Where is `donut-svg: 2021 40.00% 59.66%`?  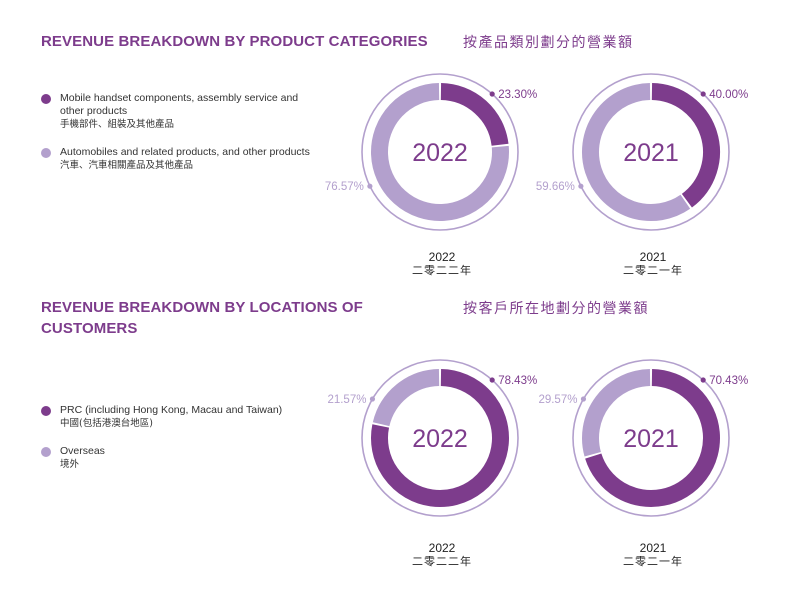 donut-svg: 2021 40.00% 59.66% is located at coordinates (642, 152).